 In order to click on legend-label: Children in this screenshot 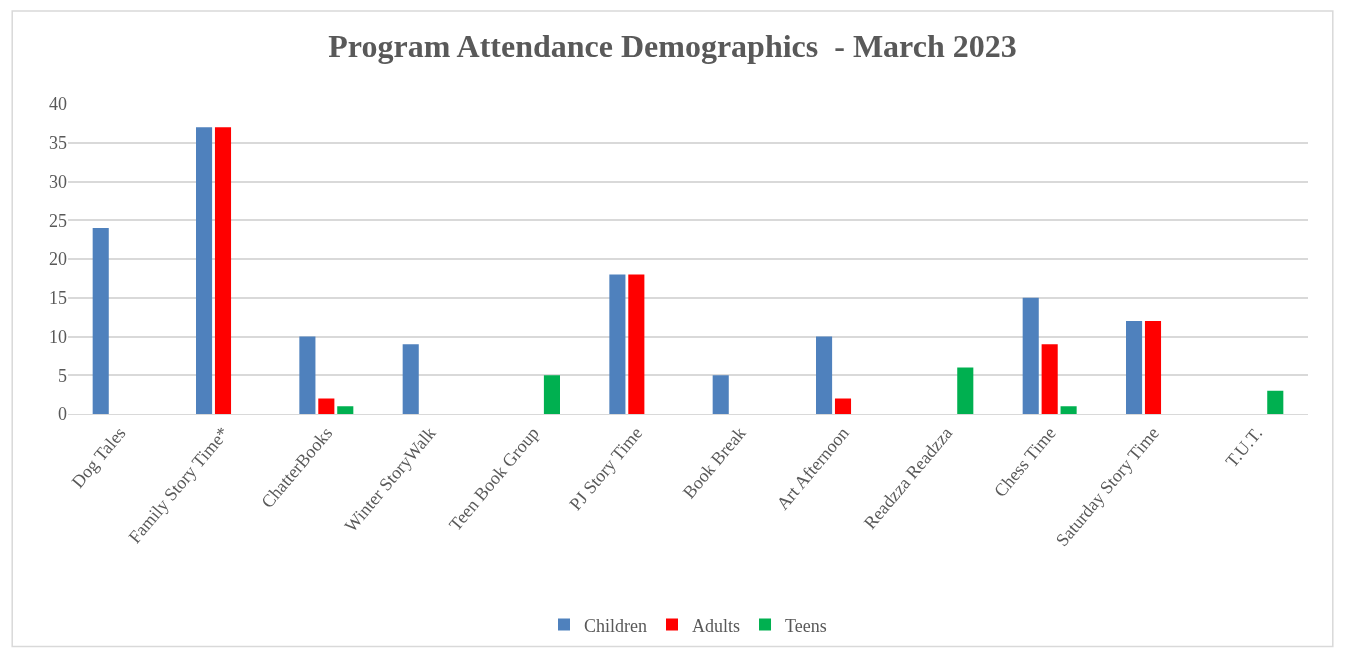, I will do `click(615, 625)`.